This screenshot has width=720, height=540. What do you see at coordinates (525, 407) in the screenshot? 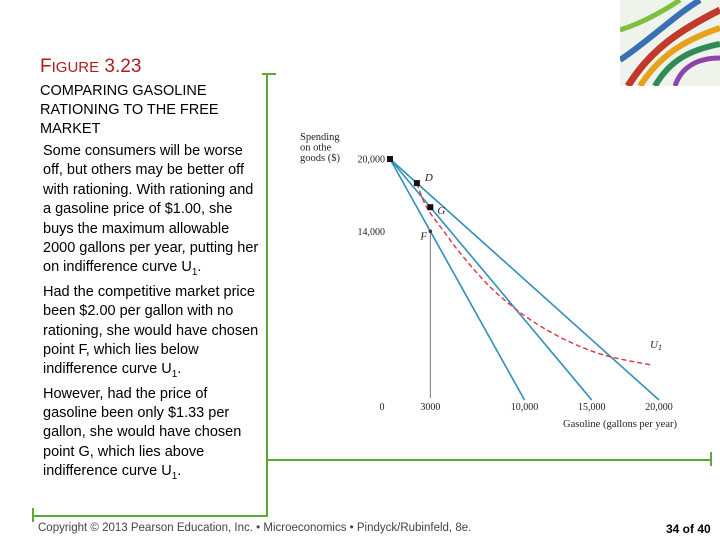
I see `x-tick-label: 10,000` at bounding box center [525, 407].